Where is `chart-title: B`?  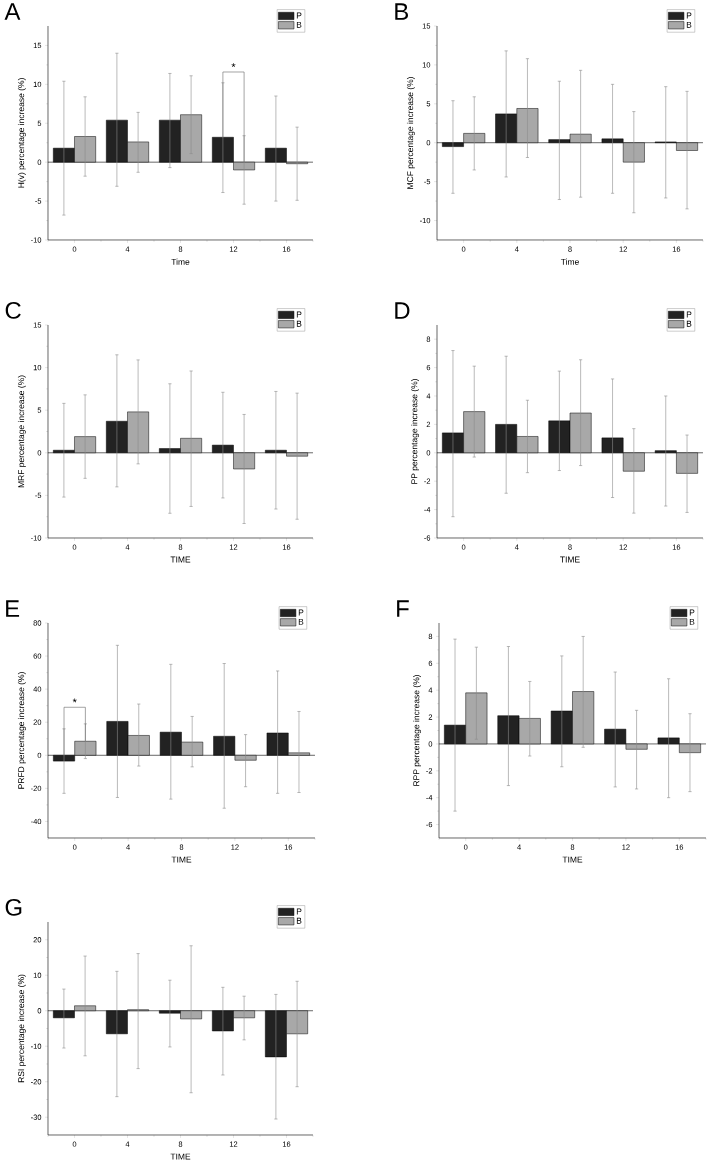 chart-title: B is located at coordinates (401, 11).